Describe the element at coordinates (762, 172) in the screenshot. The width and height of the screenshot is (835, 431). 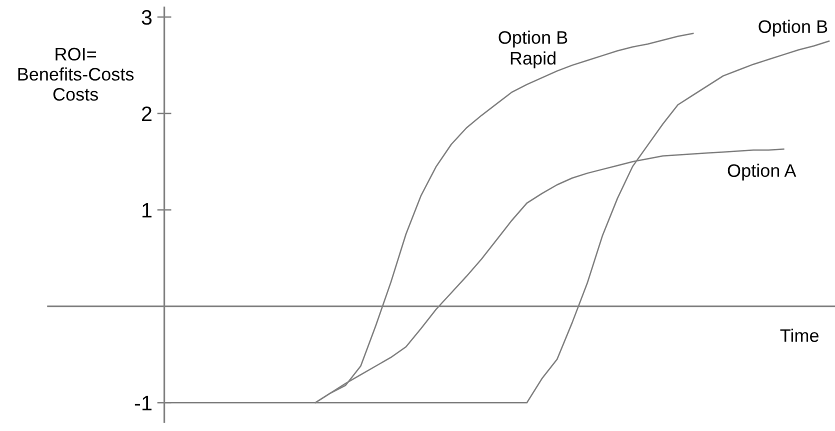
I see `series-label: Option A` at that location.